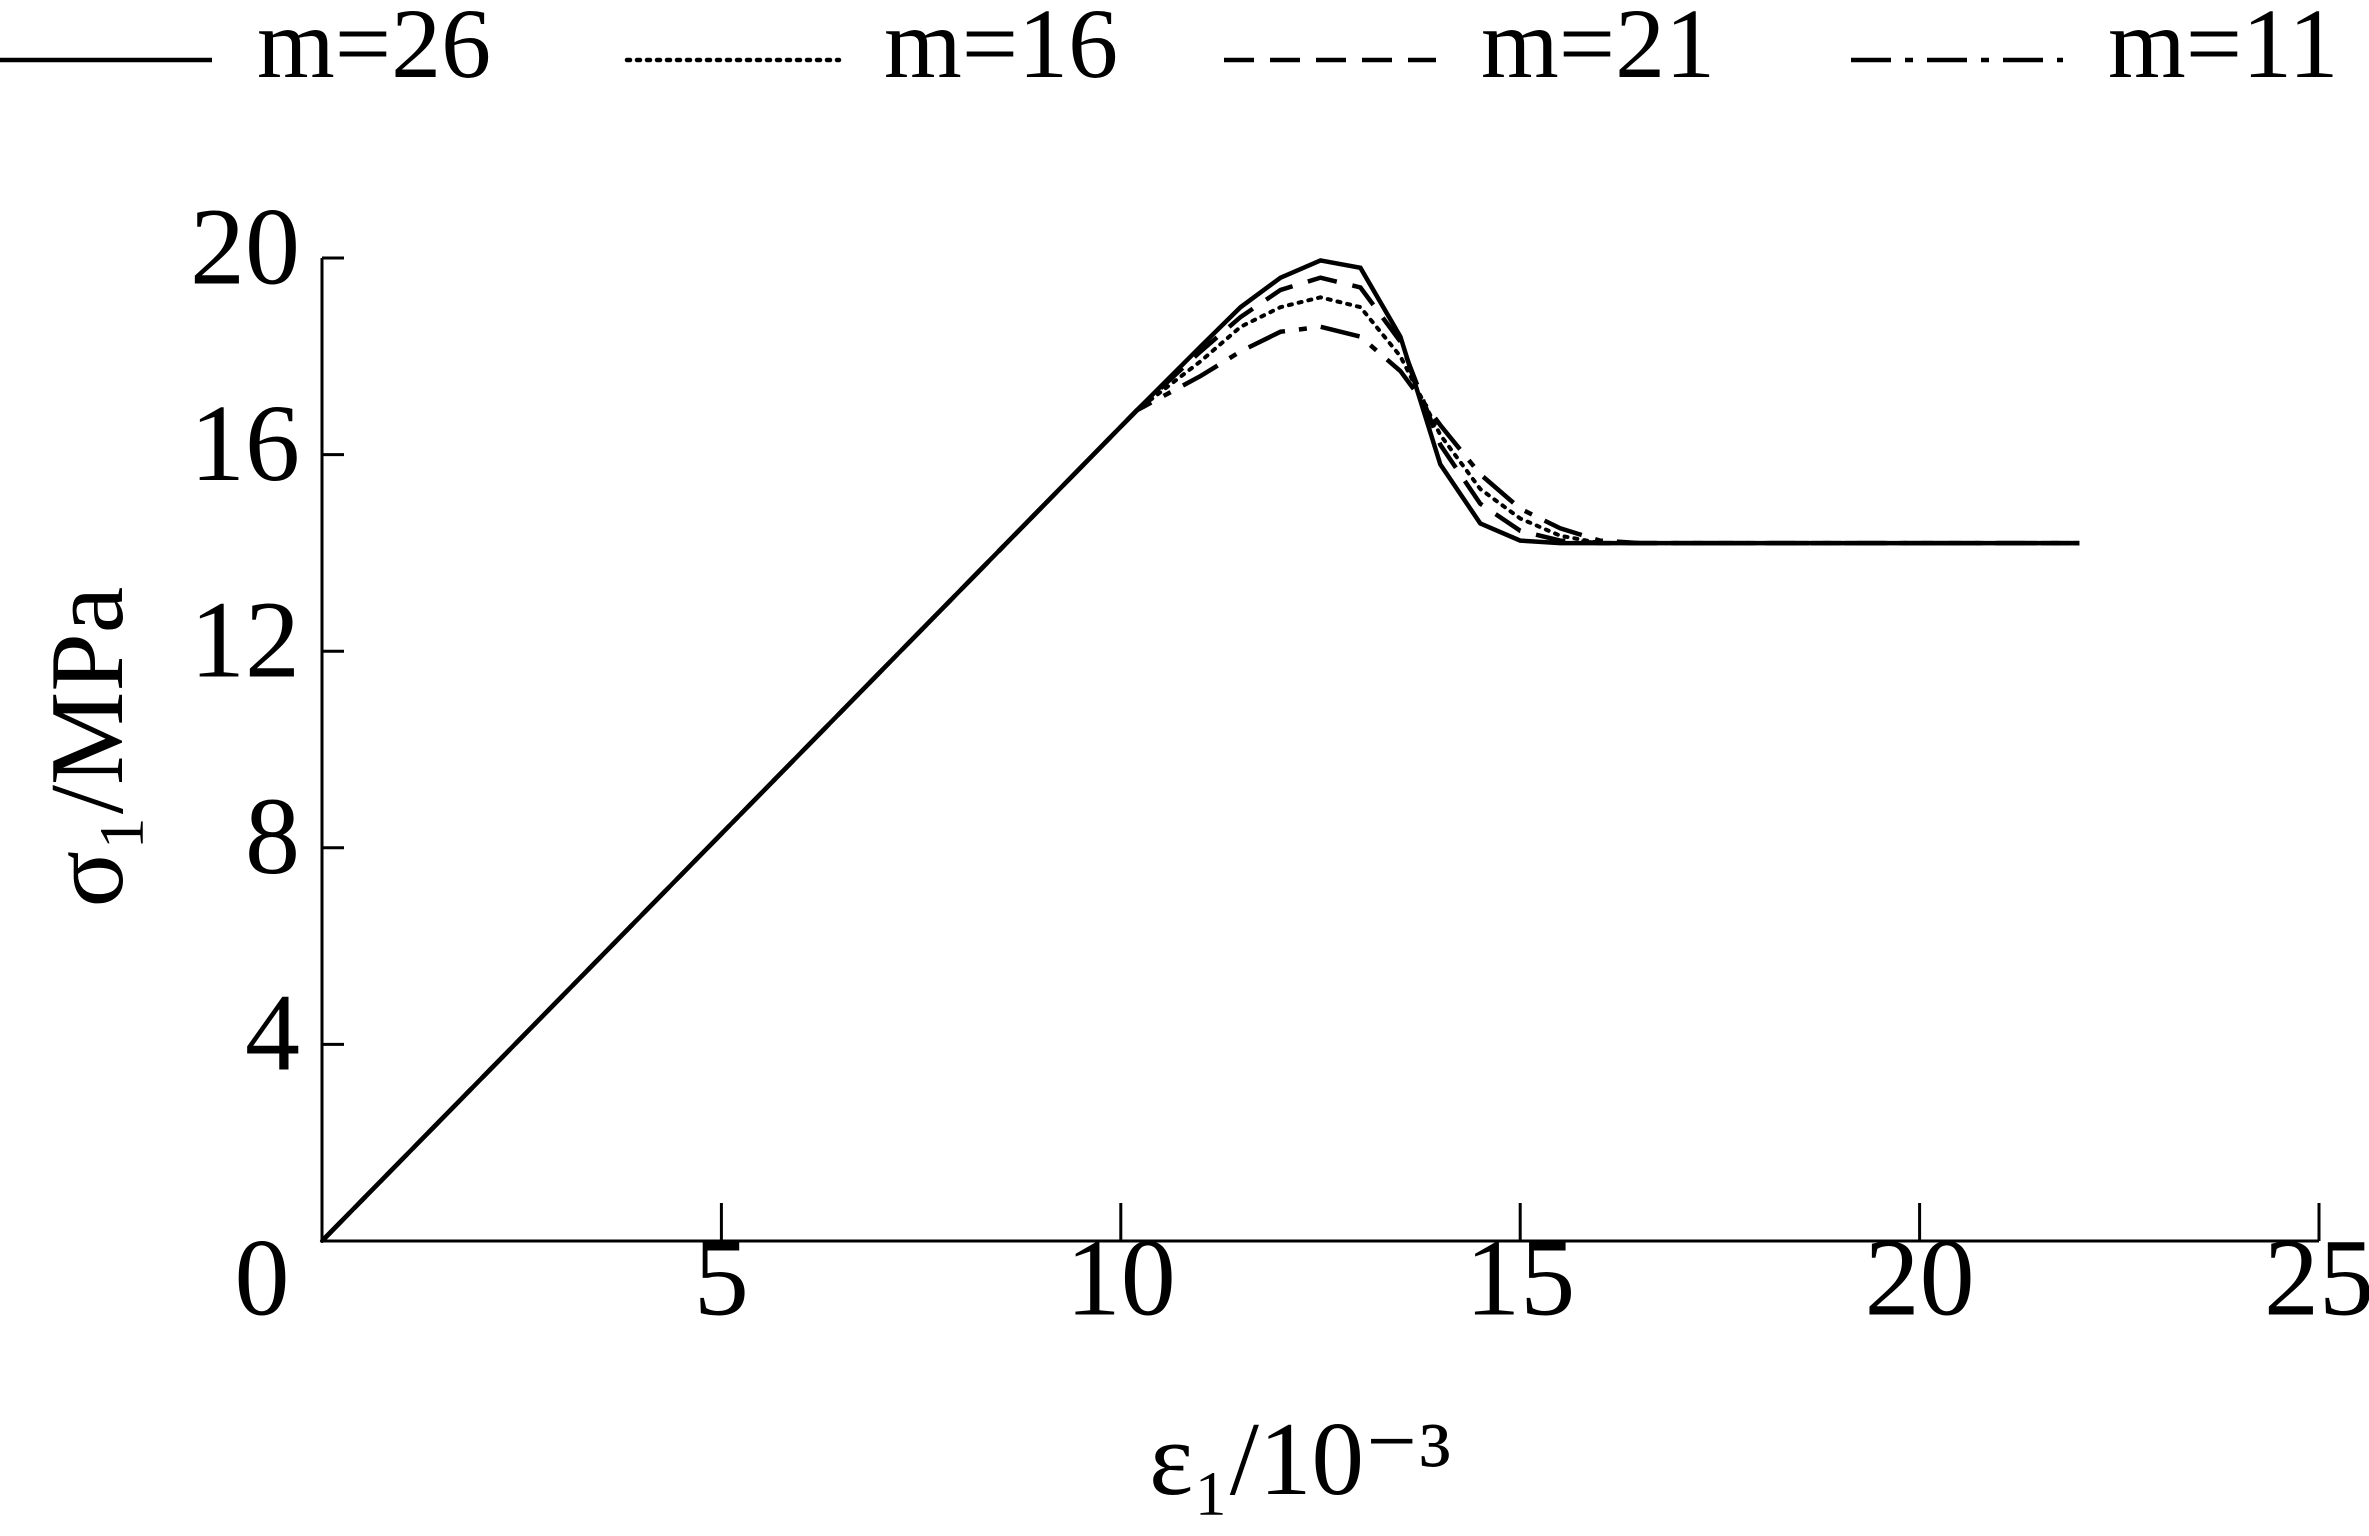 This screenshot has height=1536, width=2369. Describe the element at coordinates (245, 639) in the screenshot. I see `y-tick-label: 12` at that location.